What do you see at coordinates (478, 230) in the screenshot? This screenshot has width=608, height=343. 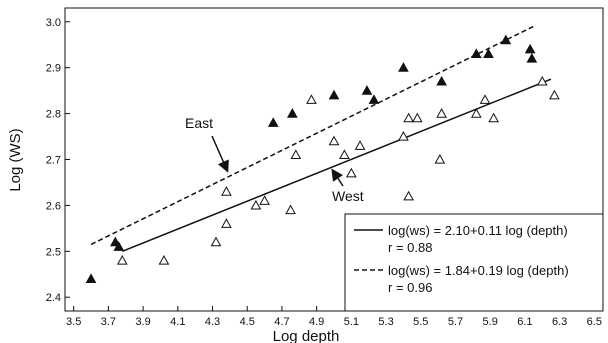 I see `legend-solid-label: log(ws) = 2.10+0.11 log (depth)` at bounding box center [478, 230].